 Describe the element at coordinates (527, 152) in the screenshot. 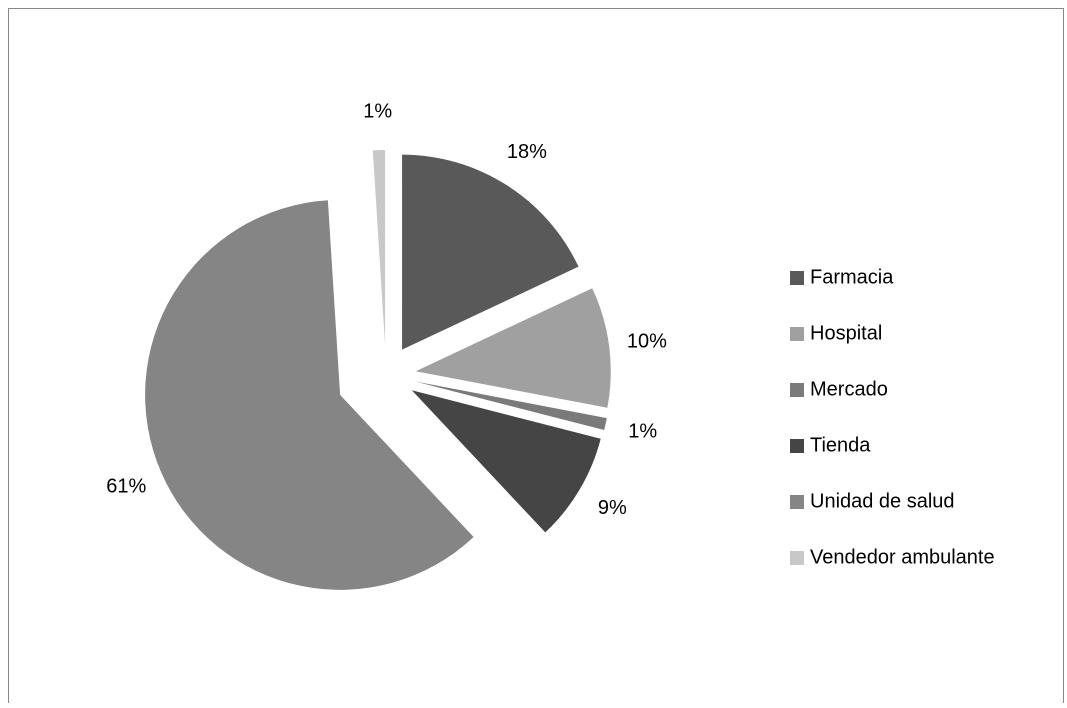

I see `data-label: 18%` at that location.